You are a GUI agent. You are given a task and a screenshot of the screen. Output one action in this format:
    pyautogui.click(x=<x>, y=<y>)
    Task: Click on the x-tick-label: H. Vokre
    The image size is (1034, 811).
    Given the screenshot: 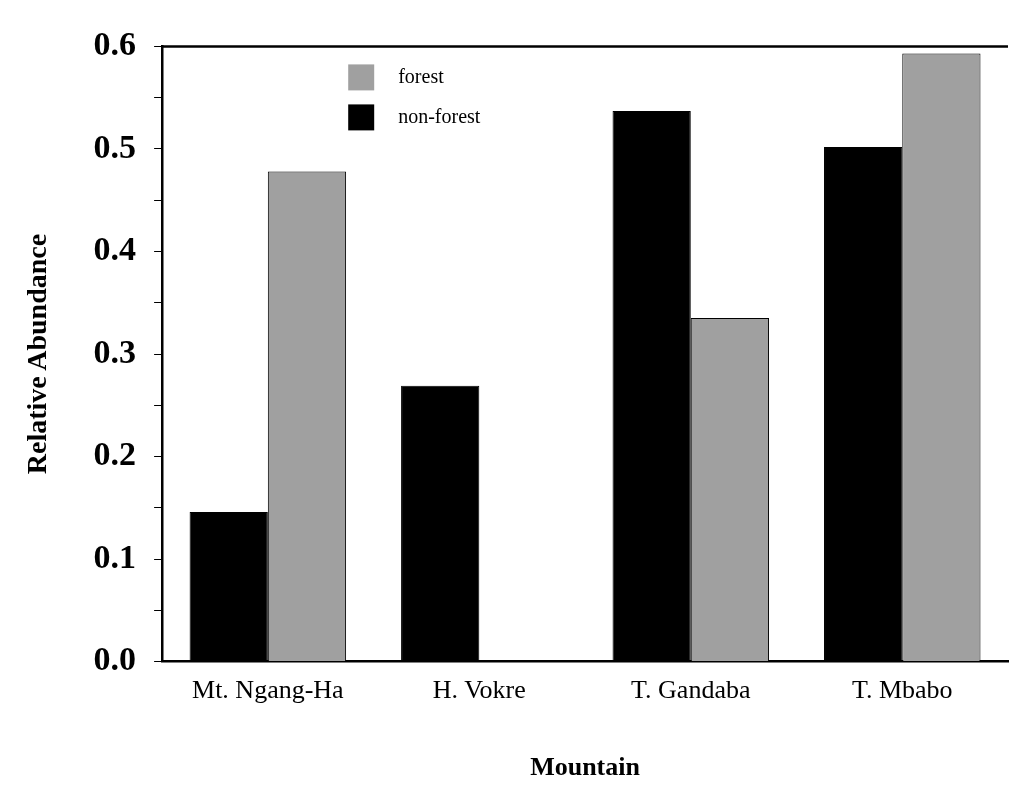 What is the action you would take?
    pyautogui.click(x=479, y=690)
    